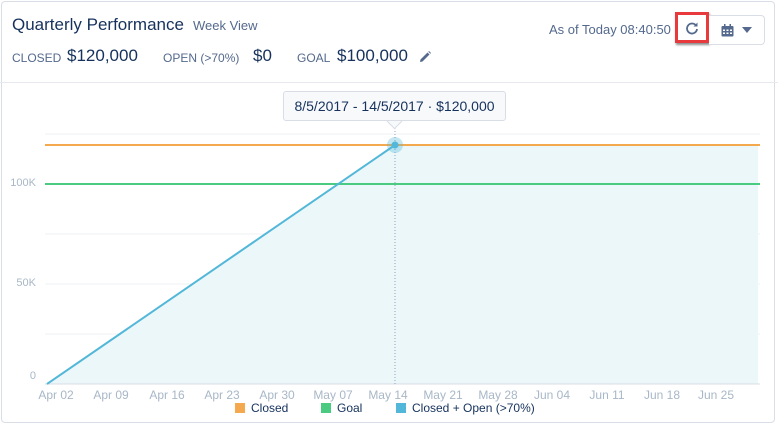 The height and width of the screenshot is (427, 778). I want to click on x-tick: May 28, so click(498, 395).